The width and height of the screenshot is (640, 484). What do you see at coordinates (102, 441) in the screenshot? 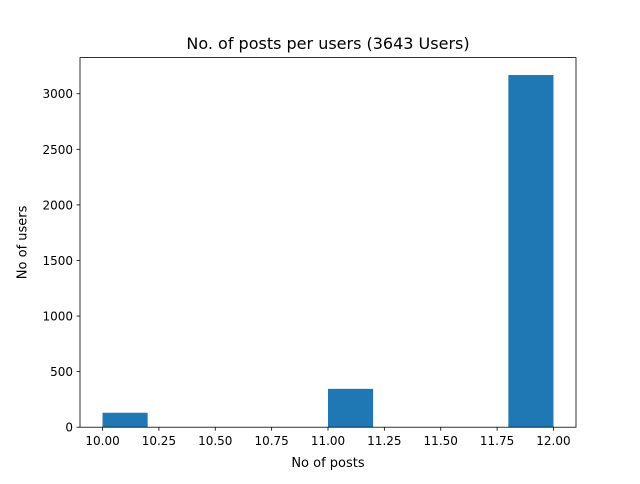
I see `x-tick-label: 10.00` at bounding box center [102, 441].